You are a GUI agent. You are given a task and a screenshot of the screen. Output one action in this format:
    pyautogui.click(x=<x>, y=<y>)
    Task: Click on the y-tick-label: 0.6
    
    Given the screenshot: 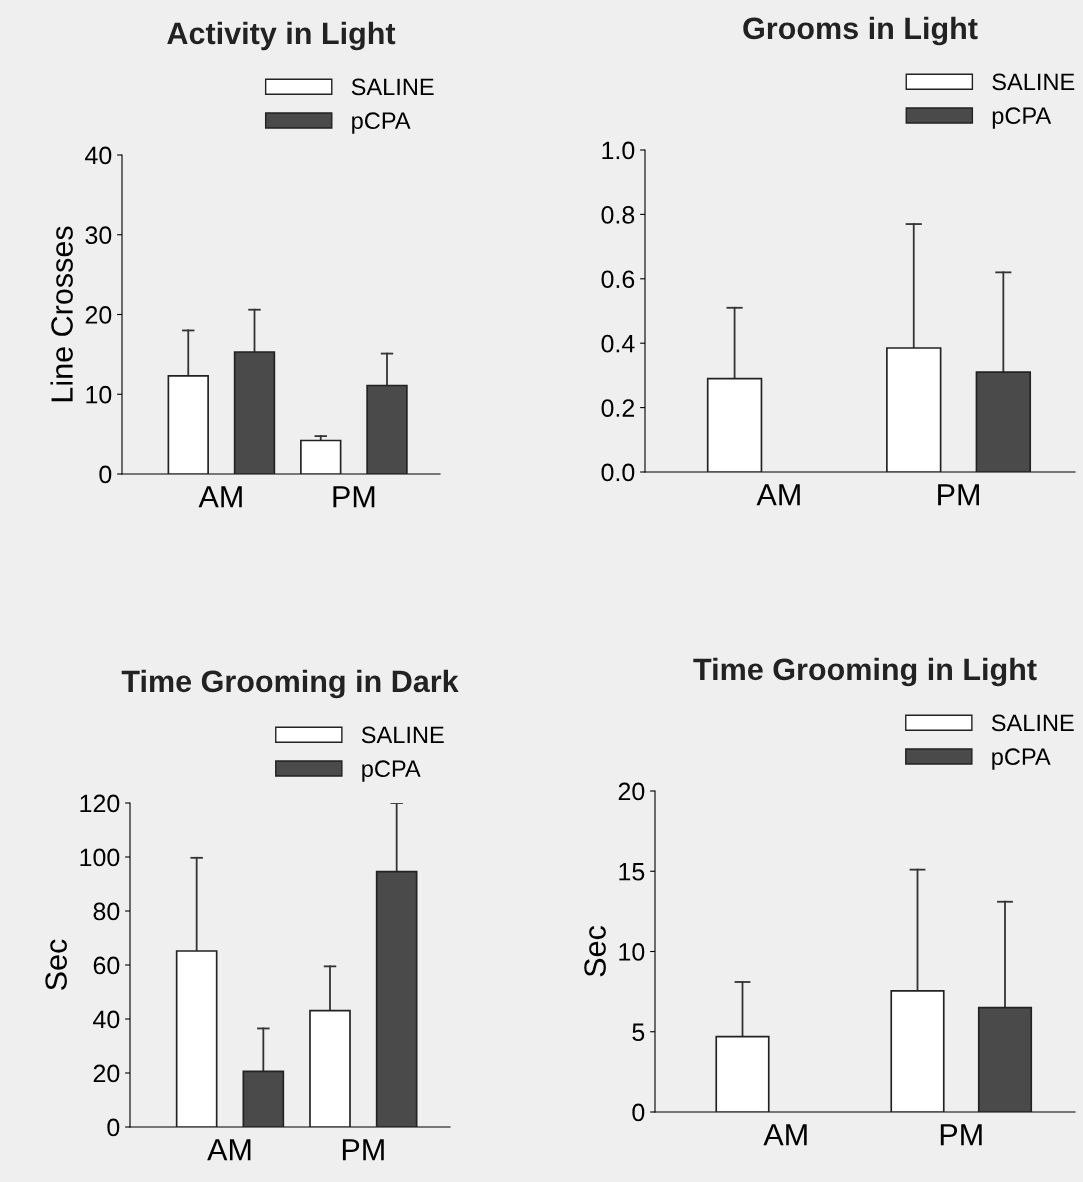 What is the action you would take?
    pyautogui.click(x=618, y=279)
    